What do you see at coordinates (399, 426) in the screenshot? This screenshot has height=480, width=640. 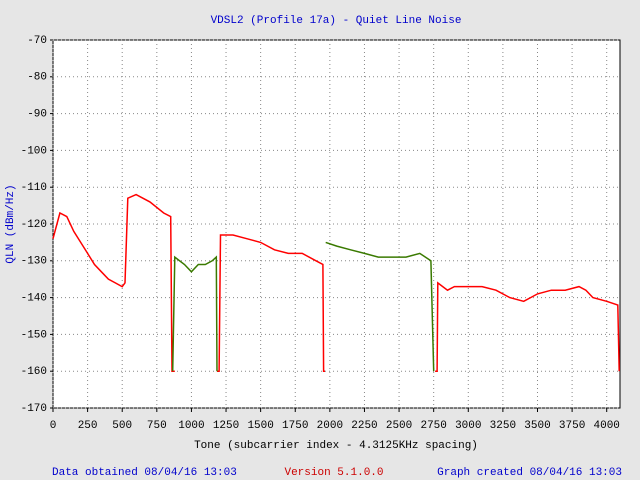 I see `x-tick-label: 2500` at bounding box center [399, 426].